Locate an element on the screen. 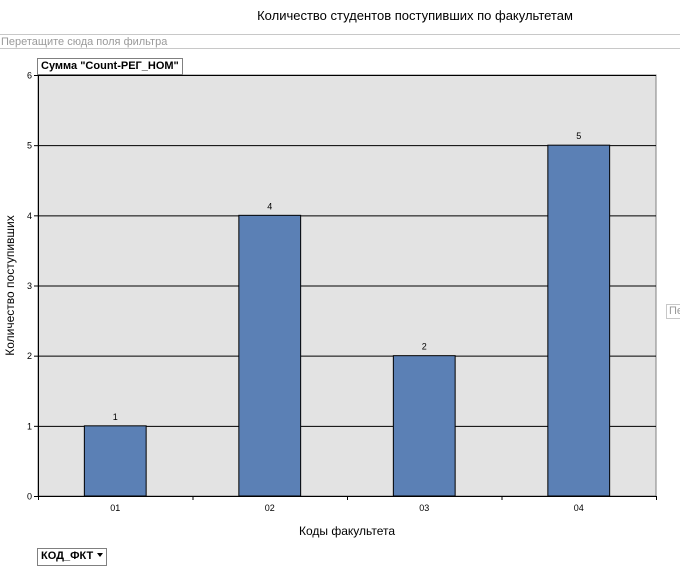  series-drop-placeholder: Пере is located at coordinates (674, 311).